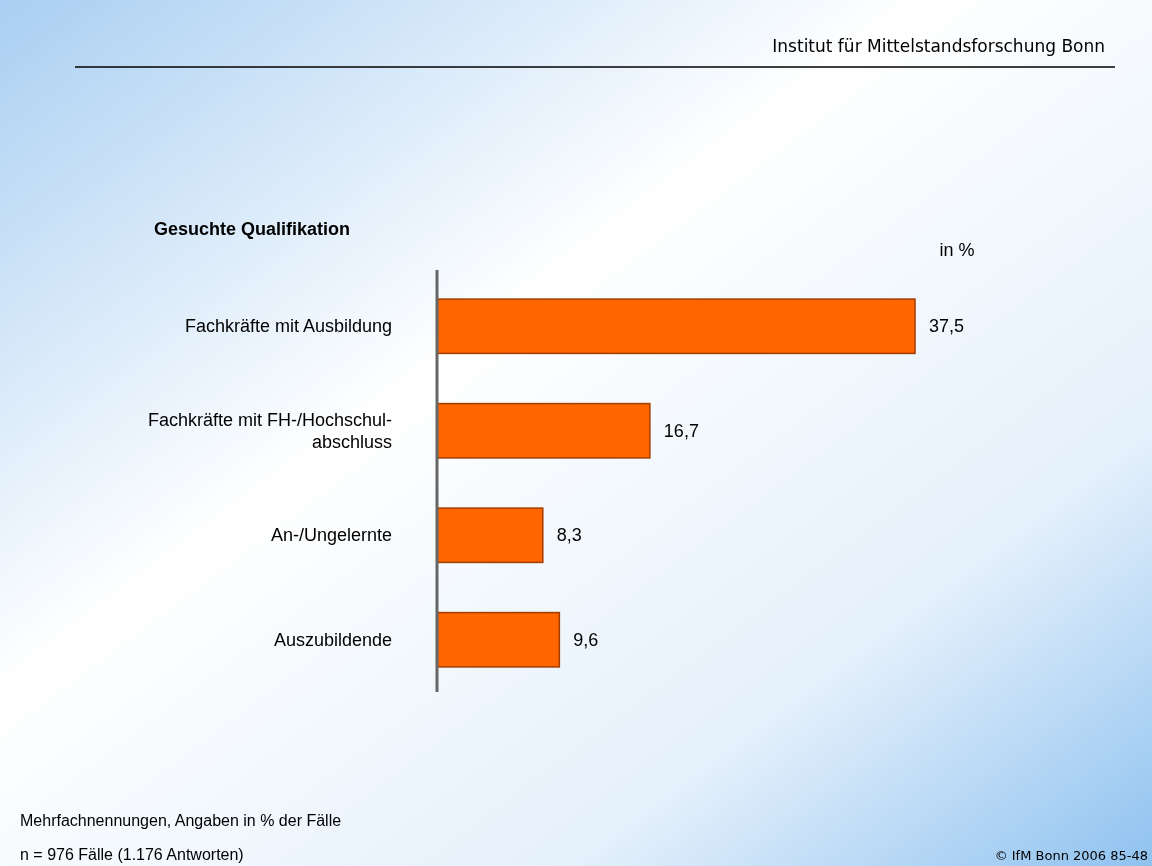 This screenshot has height=866, width=1152. What do you see at coordinates (269, 430) in the screenshot?
I see `y-tick-label: Fachkräfte mit FH-/Hochschul- abschluss` at bounding box center [269, 430].